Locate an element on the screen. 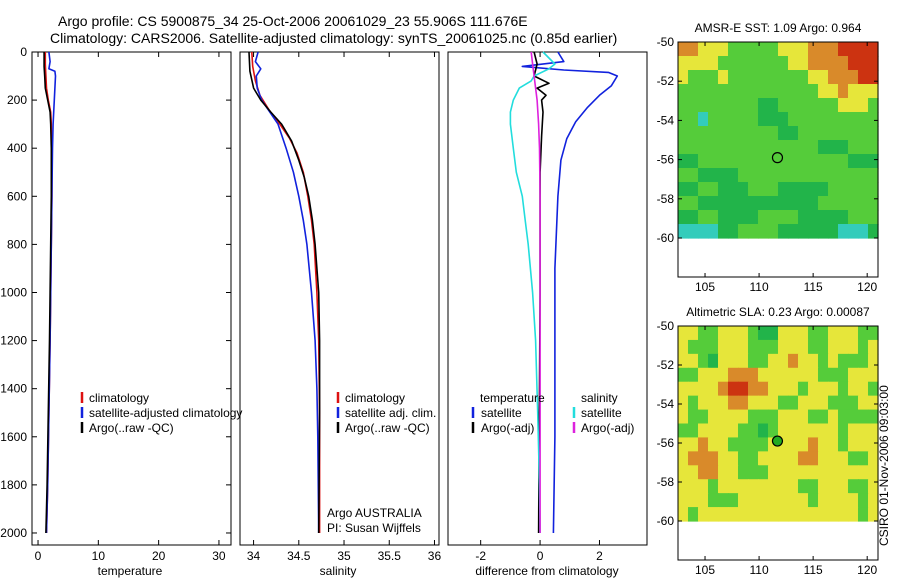  y-tick-label: 400 is located at coordinates (17, 148).